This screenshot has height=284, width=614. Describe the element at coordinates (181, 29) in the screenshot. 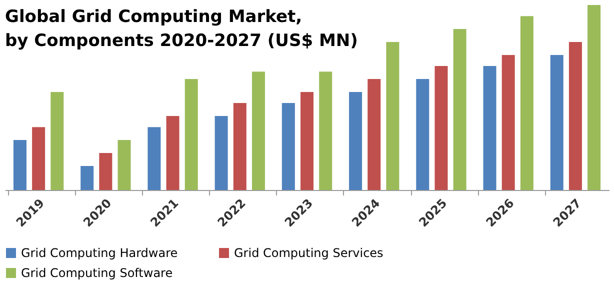

I see `text: Global Grid Computing Market, by Components 2020-2027 (US$ MN)` at that location.